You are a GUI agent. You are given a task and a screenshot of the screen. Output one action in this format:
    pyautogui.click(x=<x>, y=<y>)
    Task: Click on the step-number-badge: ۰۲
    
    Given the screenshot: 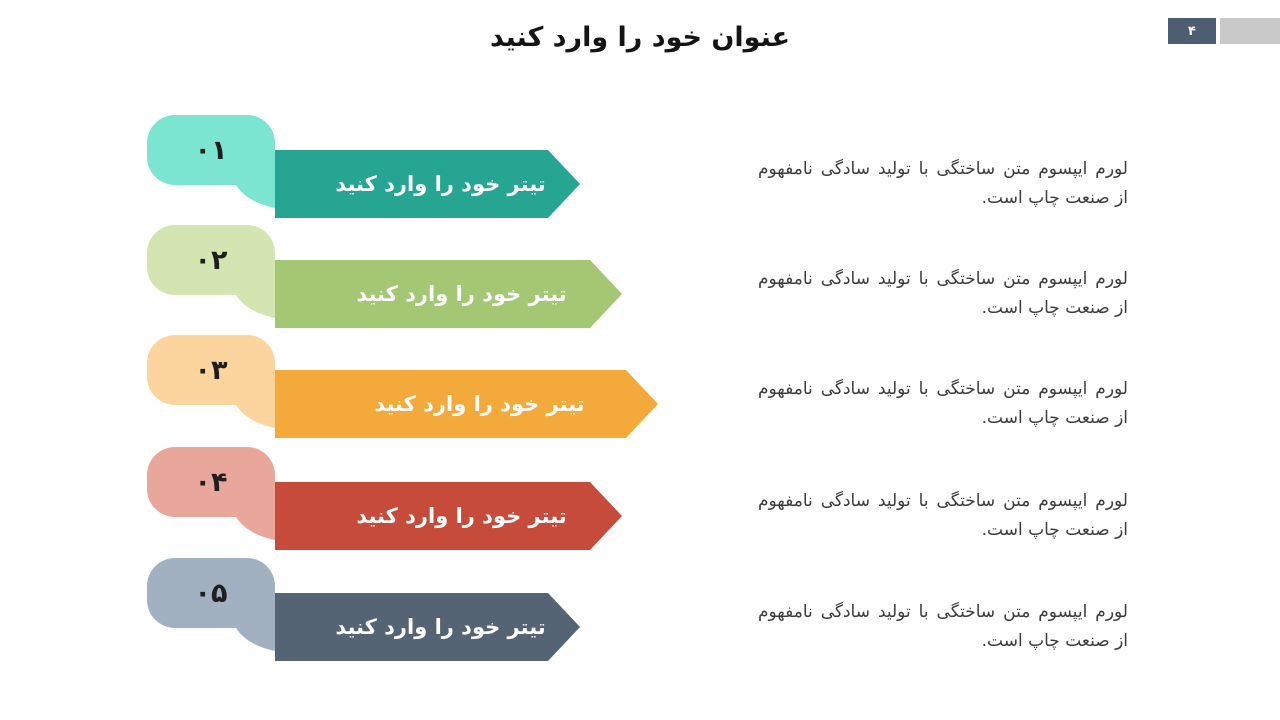 What is the action you would take?
    pyautogui.click(x=211, y=271)
    